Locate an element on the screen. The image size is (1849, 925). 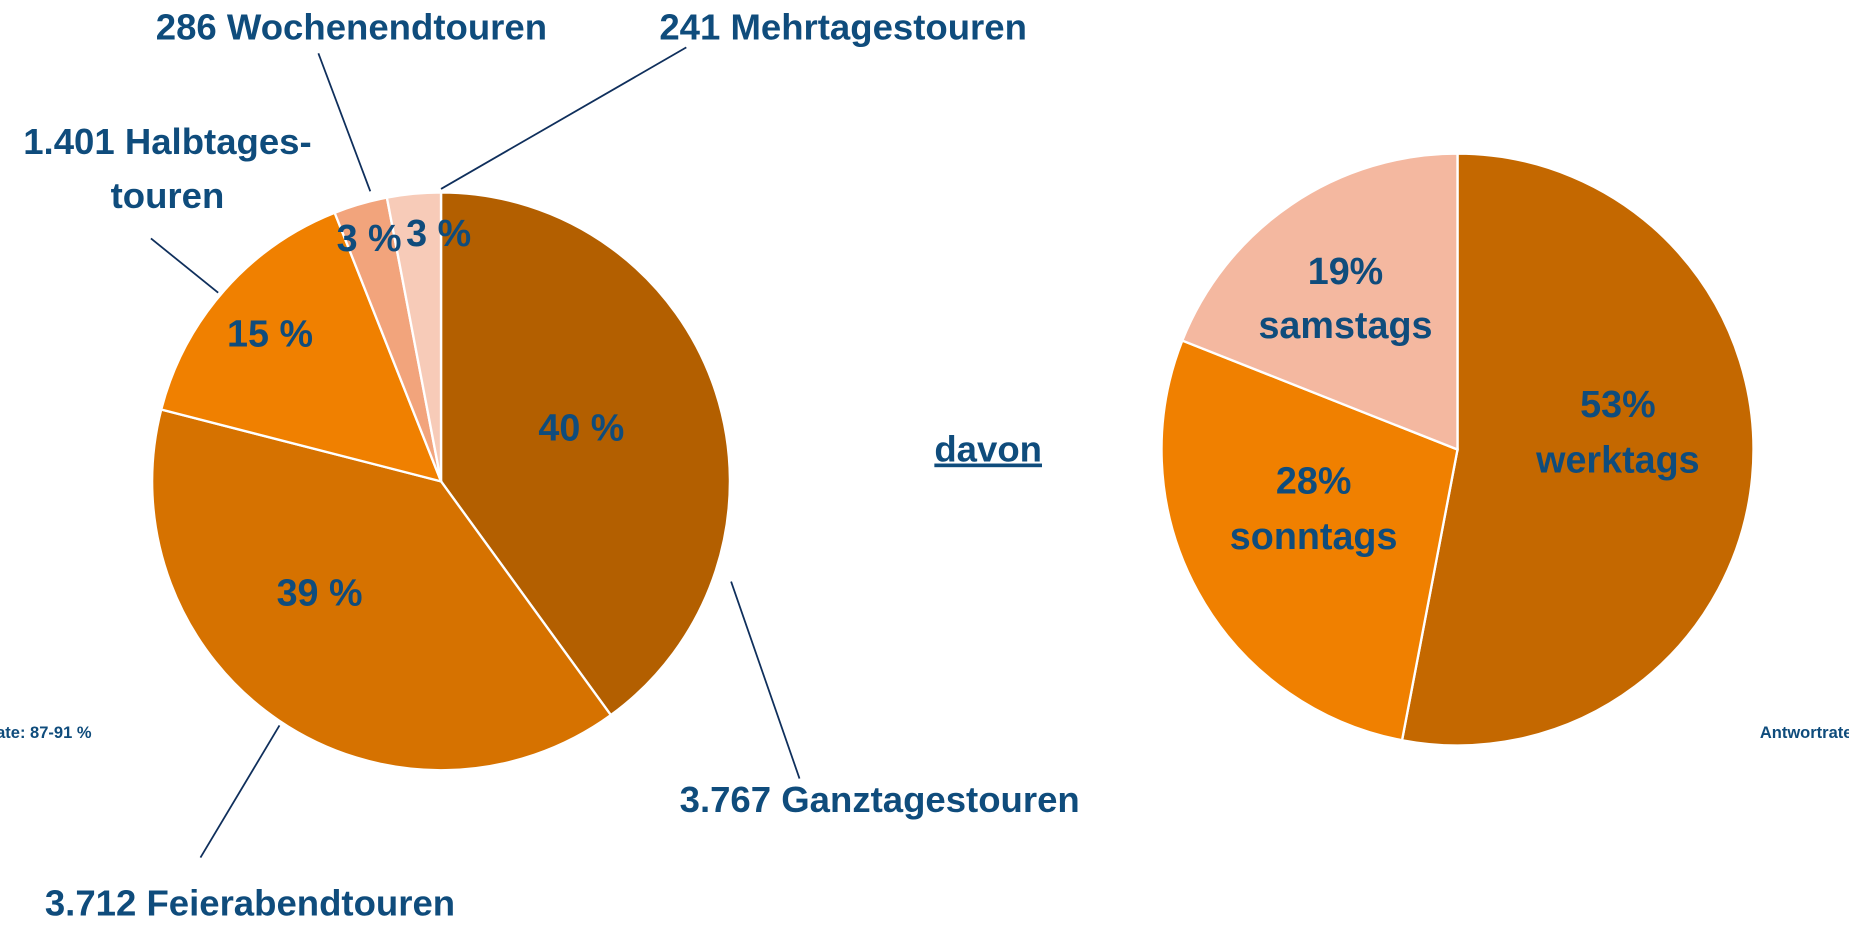
slice-label: 286 Wochenendtouren is located at coordinates (351, 26).